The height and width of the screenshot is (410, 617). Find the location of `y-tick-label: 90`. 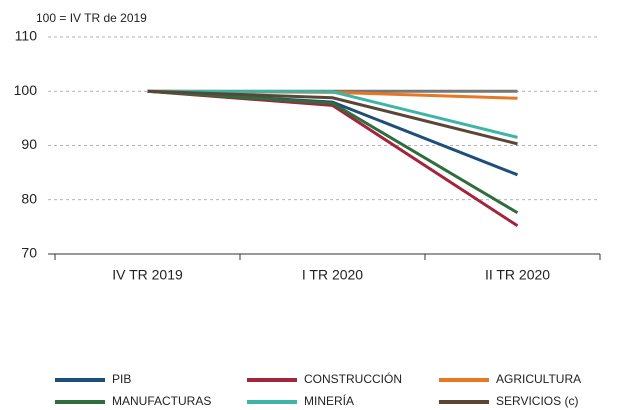

y-tick-label: 90 is located at coordinates (29, 144).